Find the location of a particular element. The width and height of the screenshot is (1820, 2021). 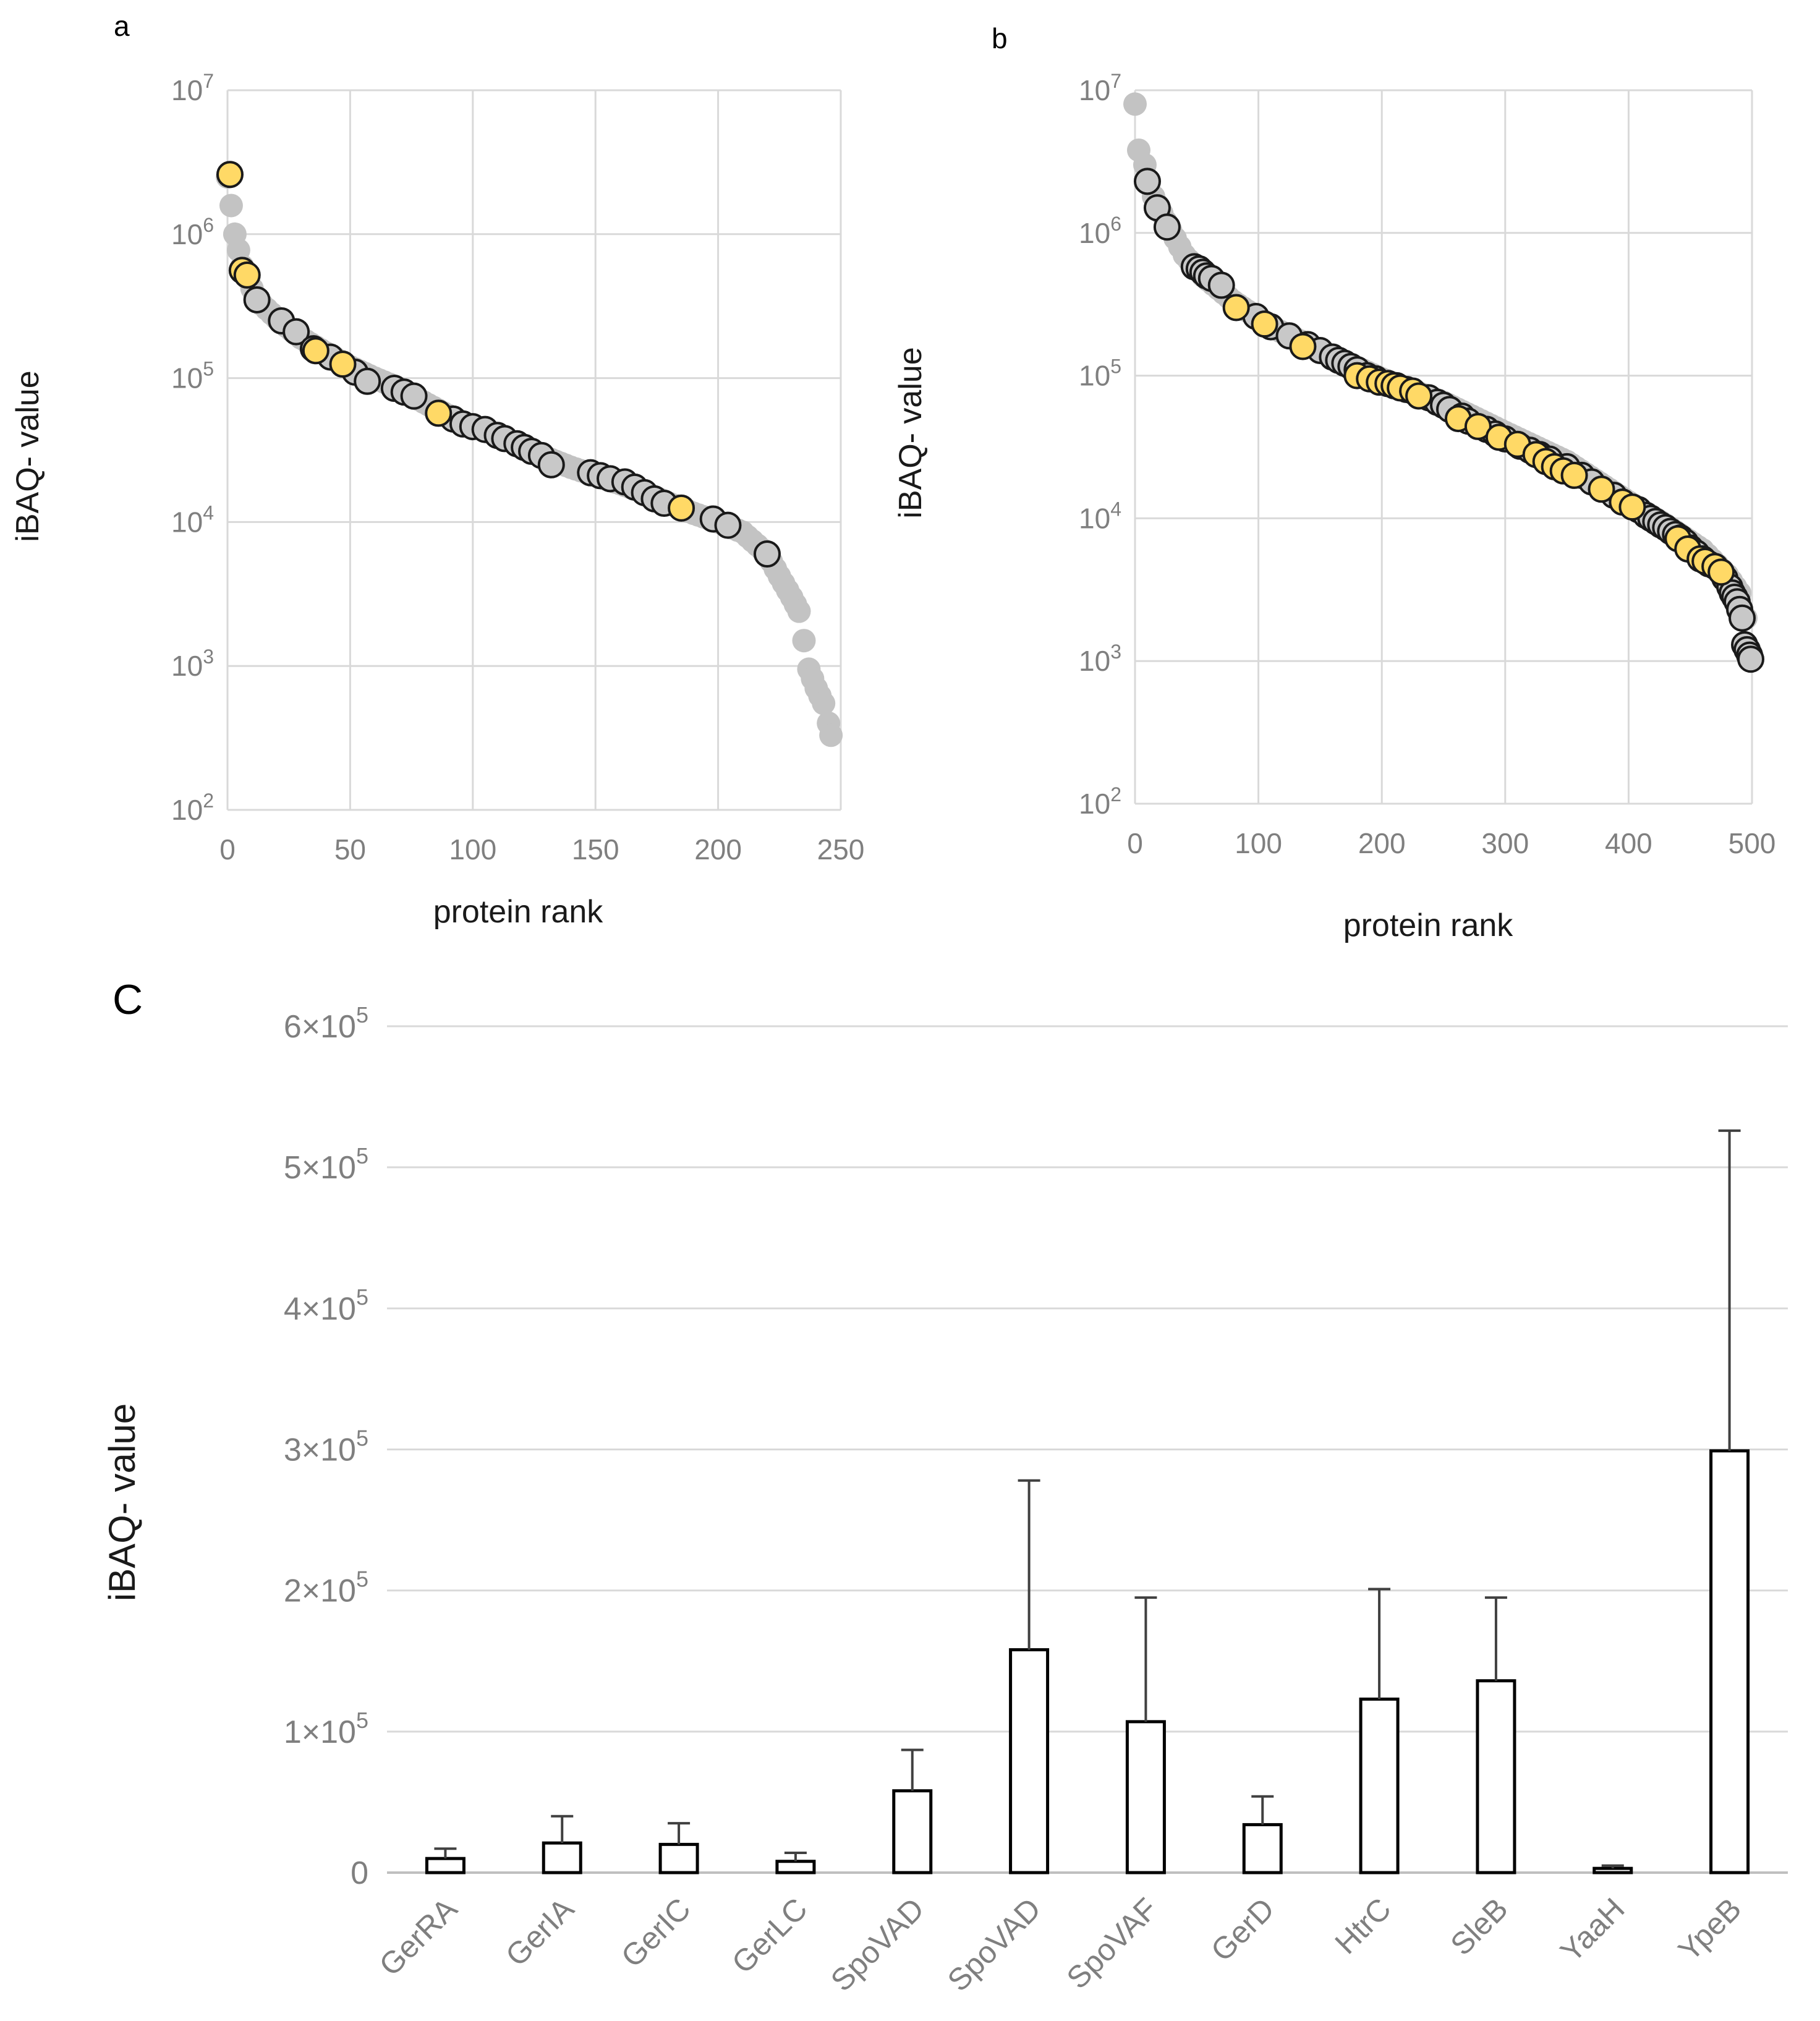

x-tick-label: GerD is located at coordinates (1242, 1929).